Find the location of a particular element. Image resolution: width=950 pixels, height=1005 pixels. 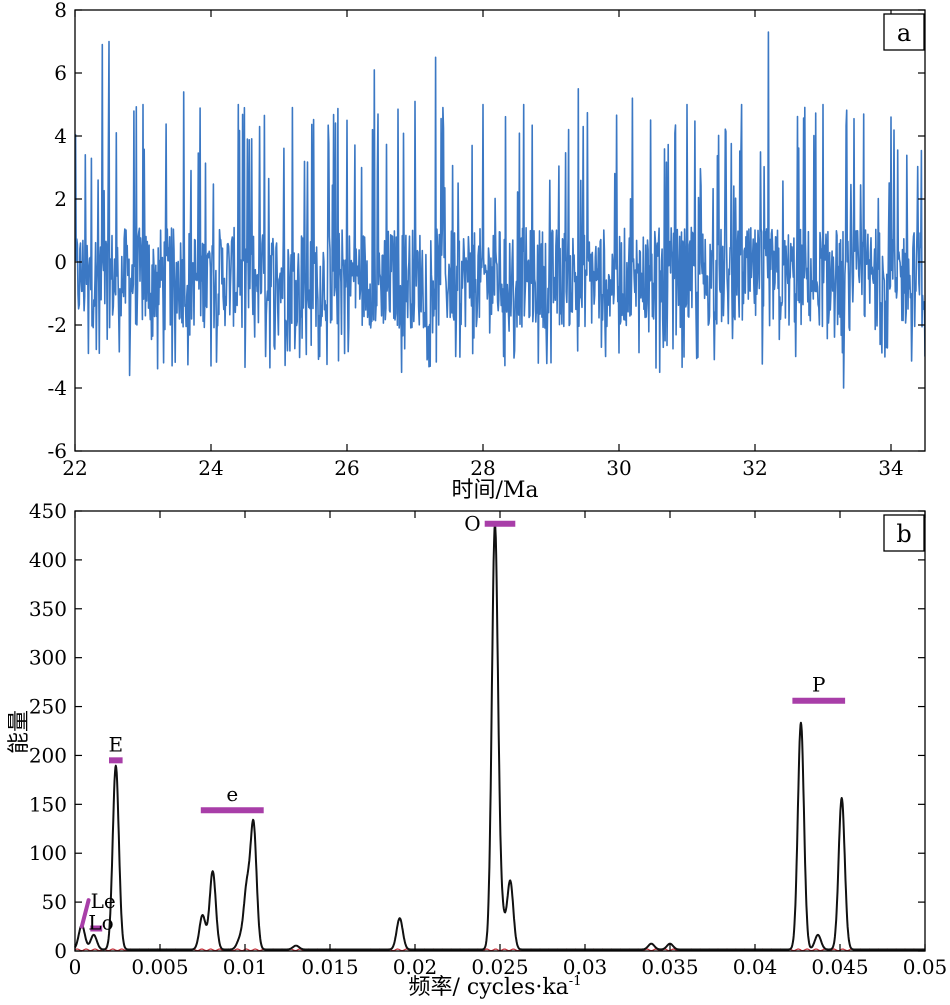

panel-b-ytick-label: 150 is located at coordinates (48, 804).